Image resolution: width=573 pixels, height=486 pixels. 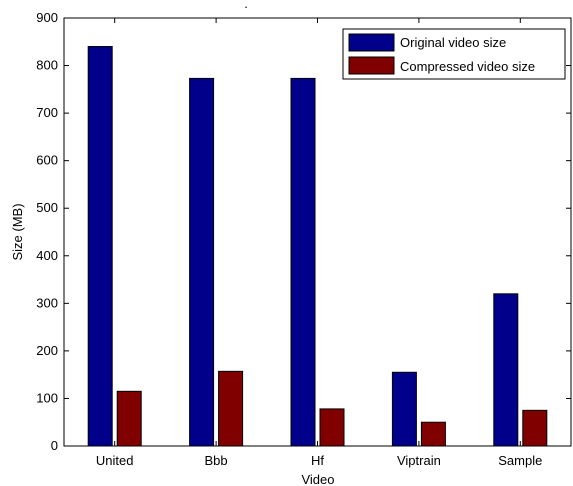 I want to click on y-tick-label: 900, so click(x=47, y=17).